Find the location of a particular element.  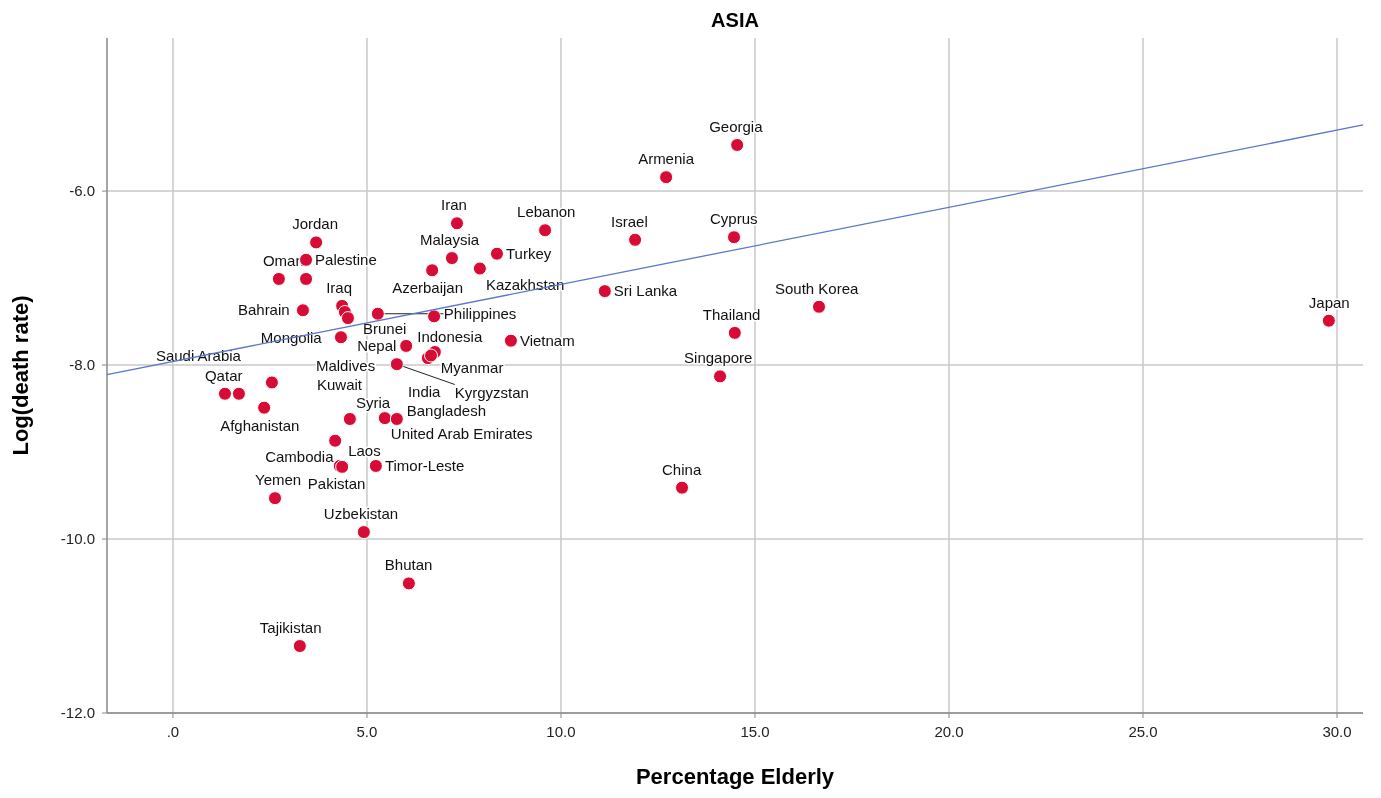

annotation: Timor-Leste is located at coordinates (424, 465).